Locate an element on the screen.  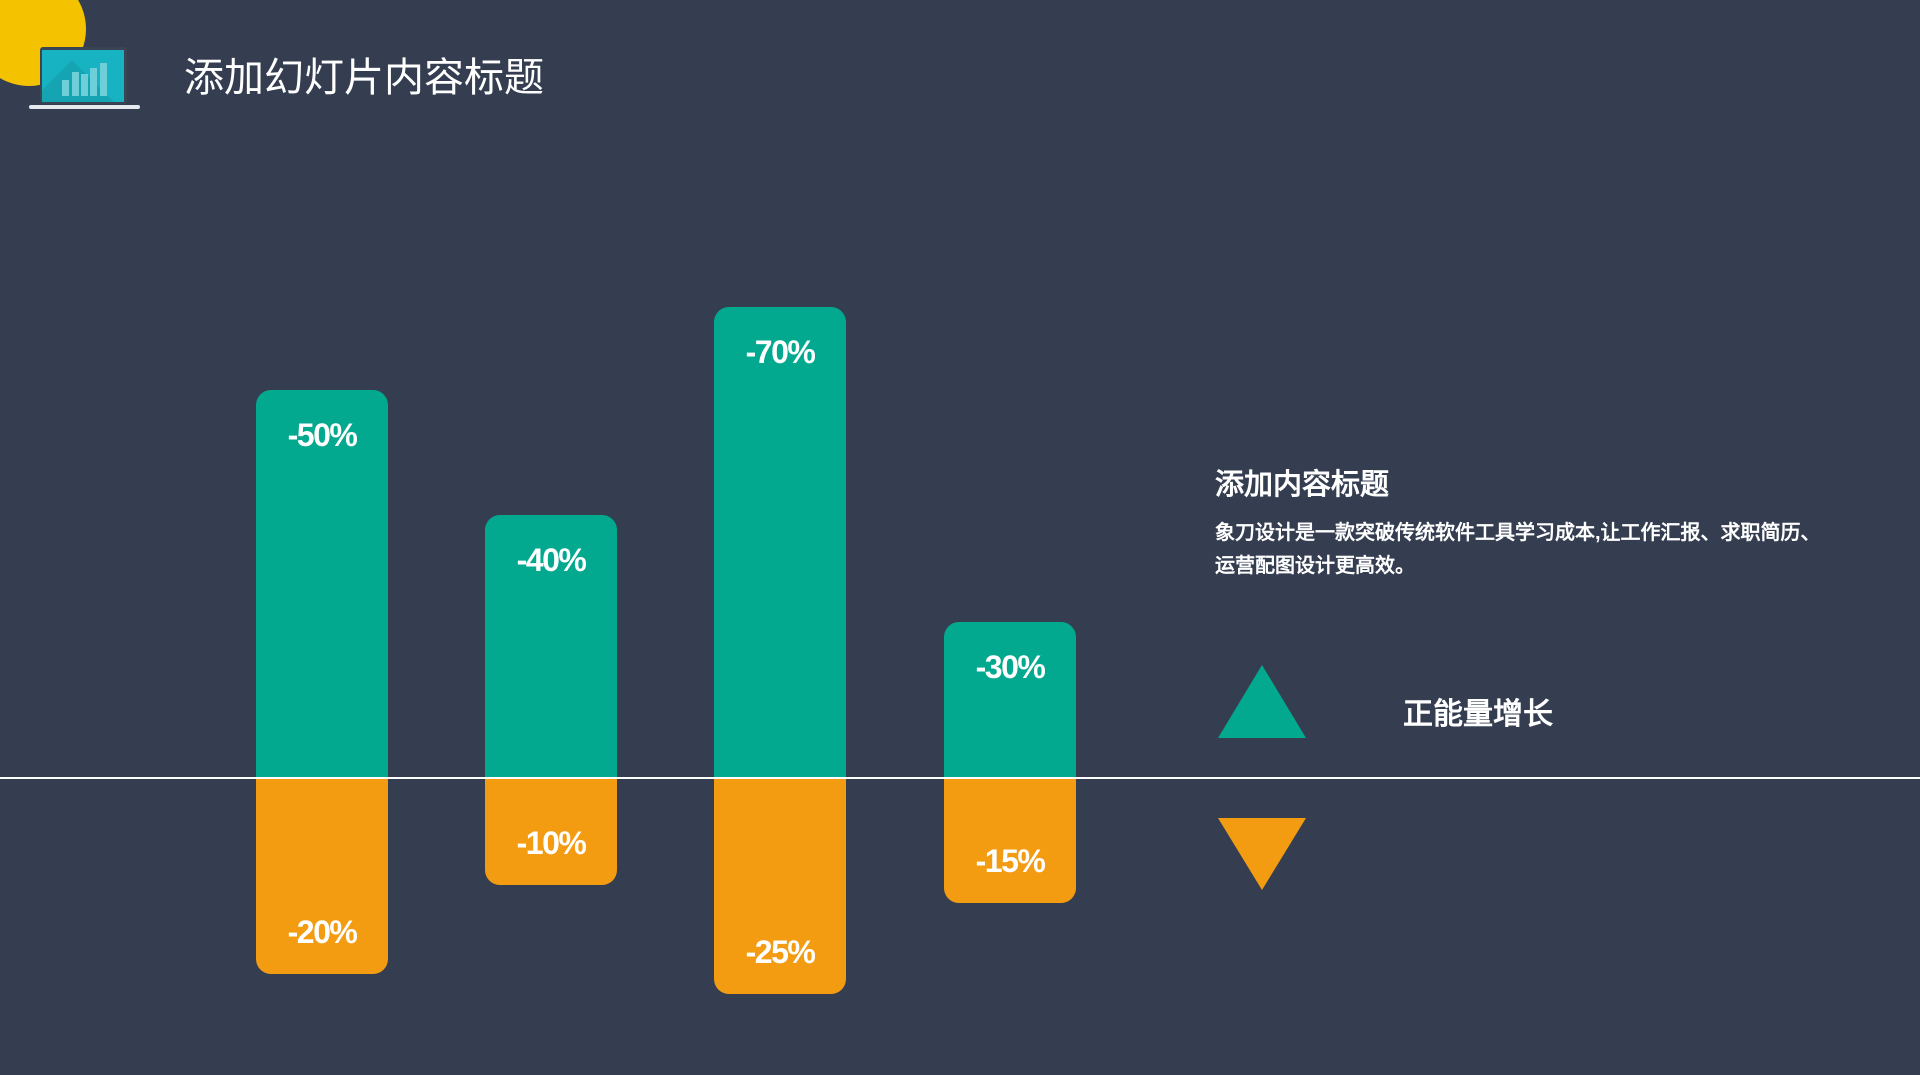
bar-value-label: -70% is located at coordinates (780, 352).